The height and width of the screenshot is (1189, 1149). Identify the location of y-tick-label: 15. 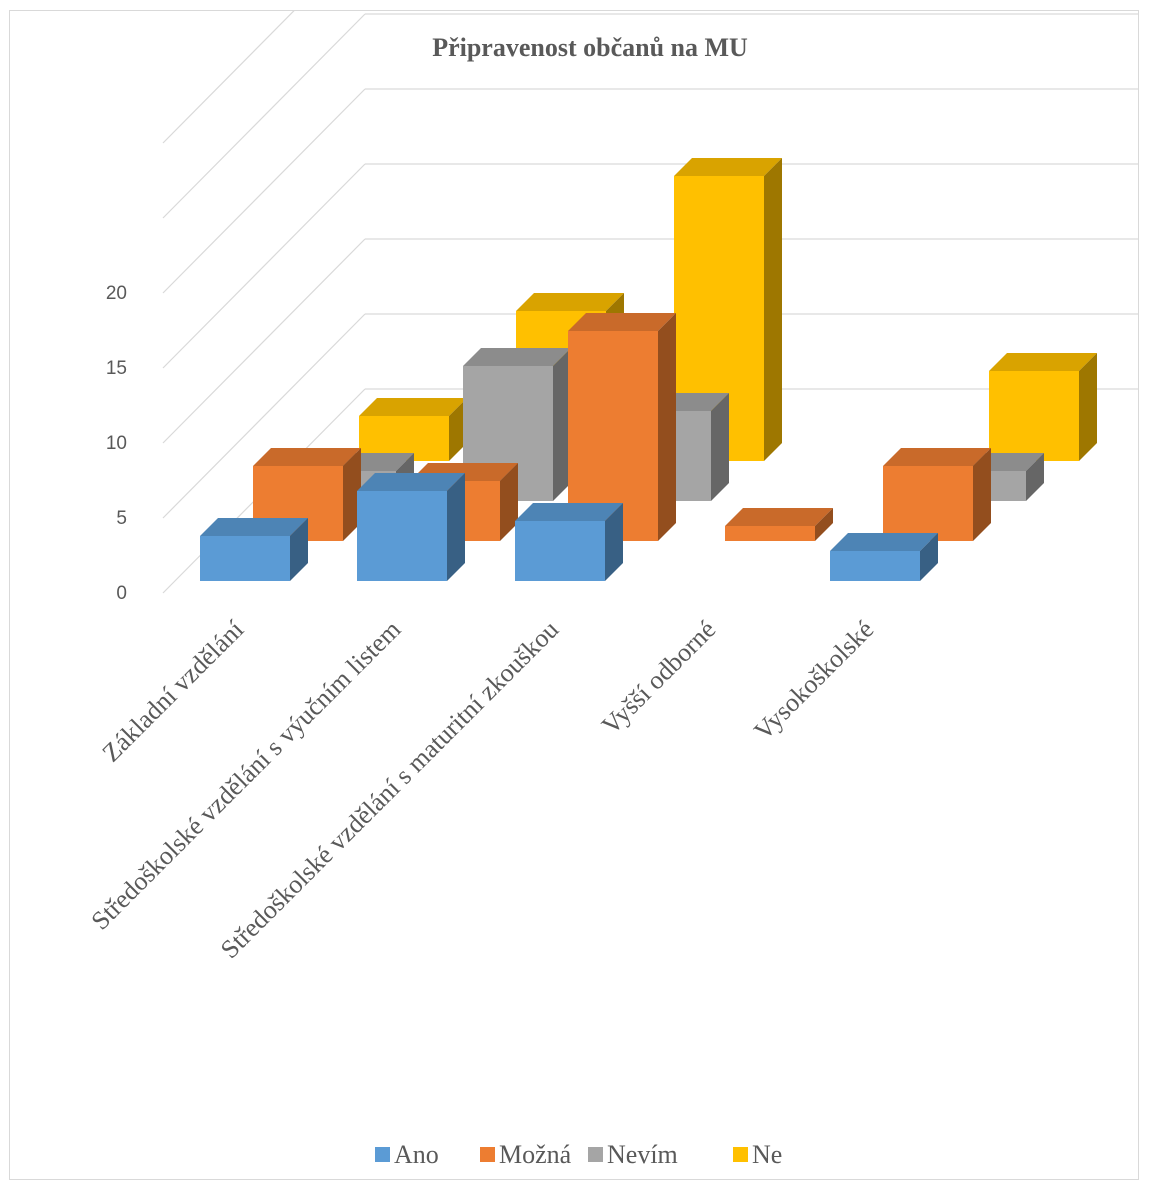
(116, 368).